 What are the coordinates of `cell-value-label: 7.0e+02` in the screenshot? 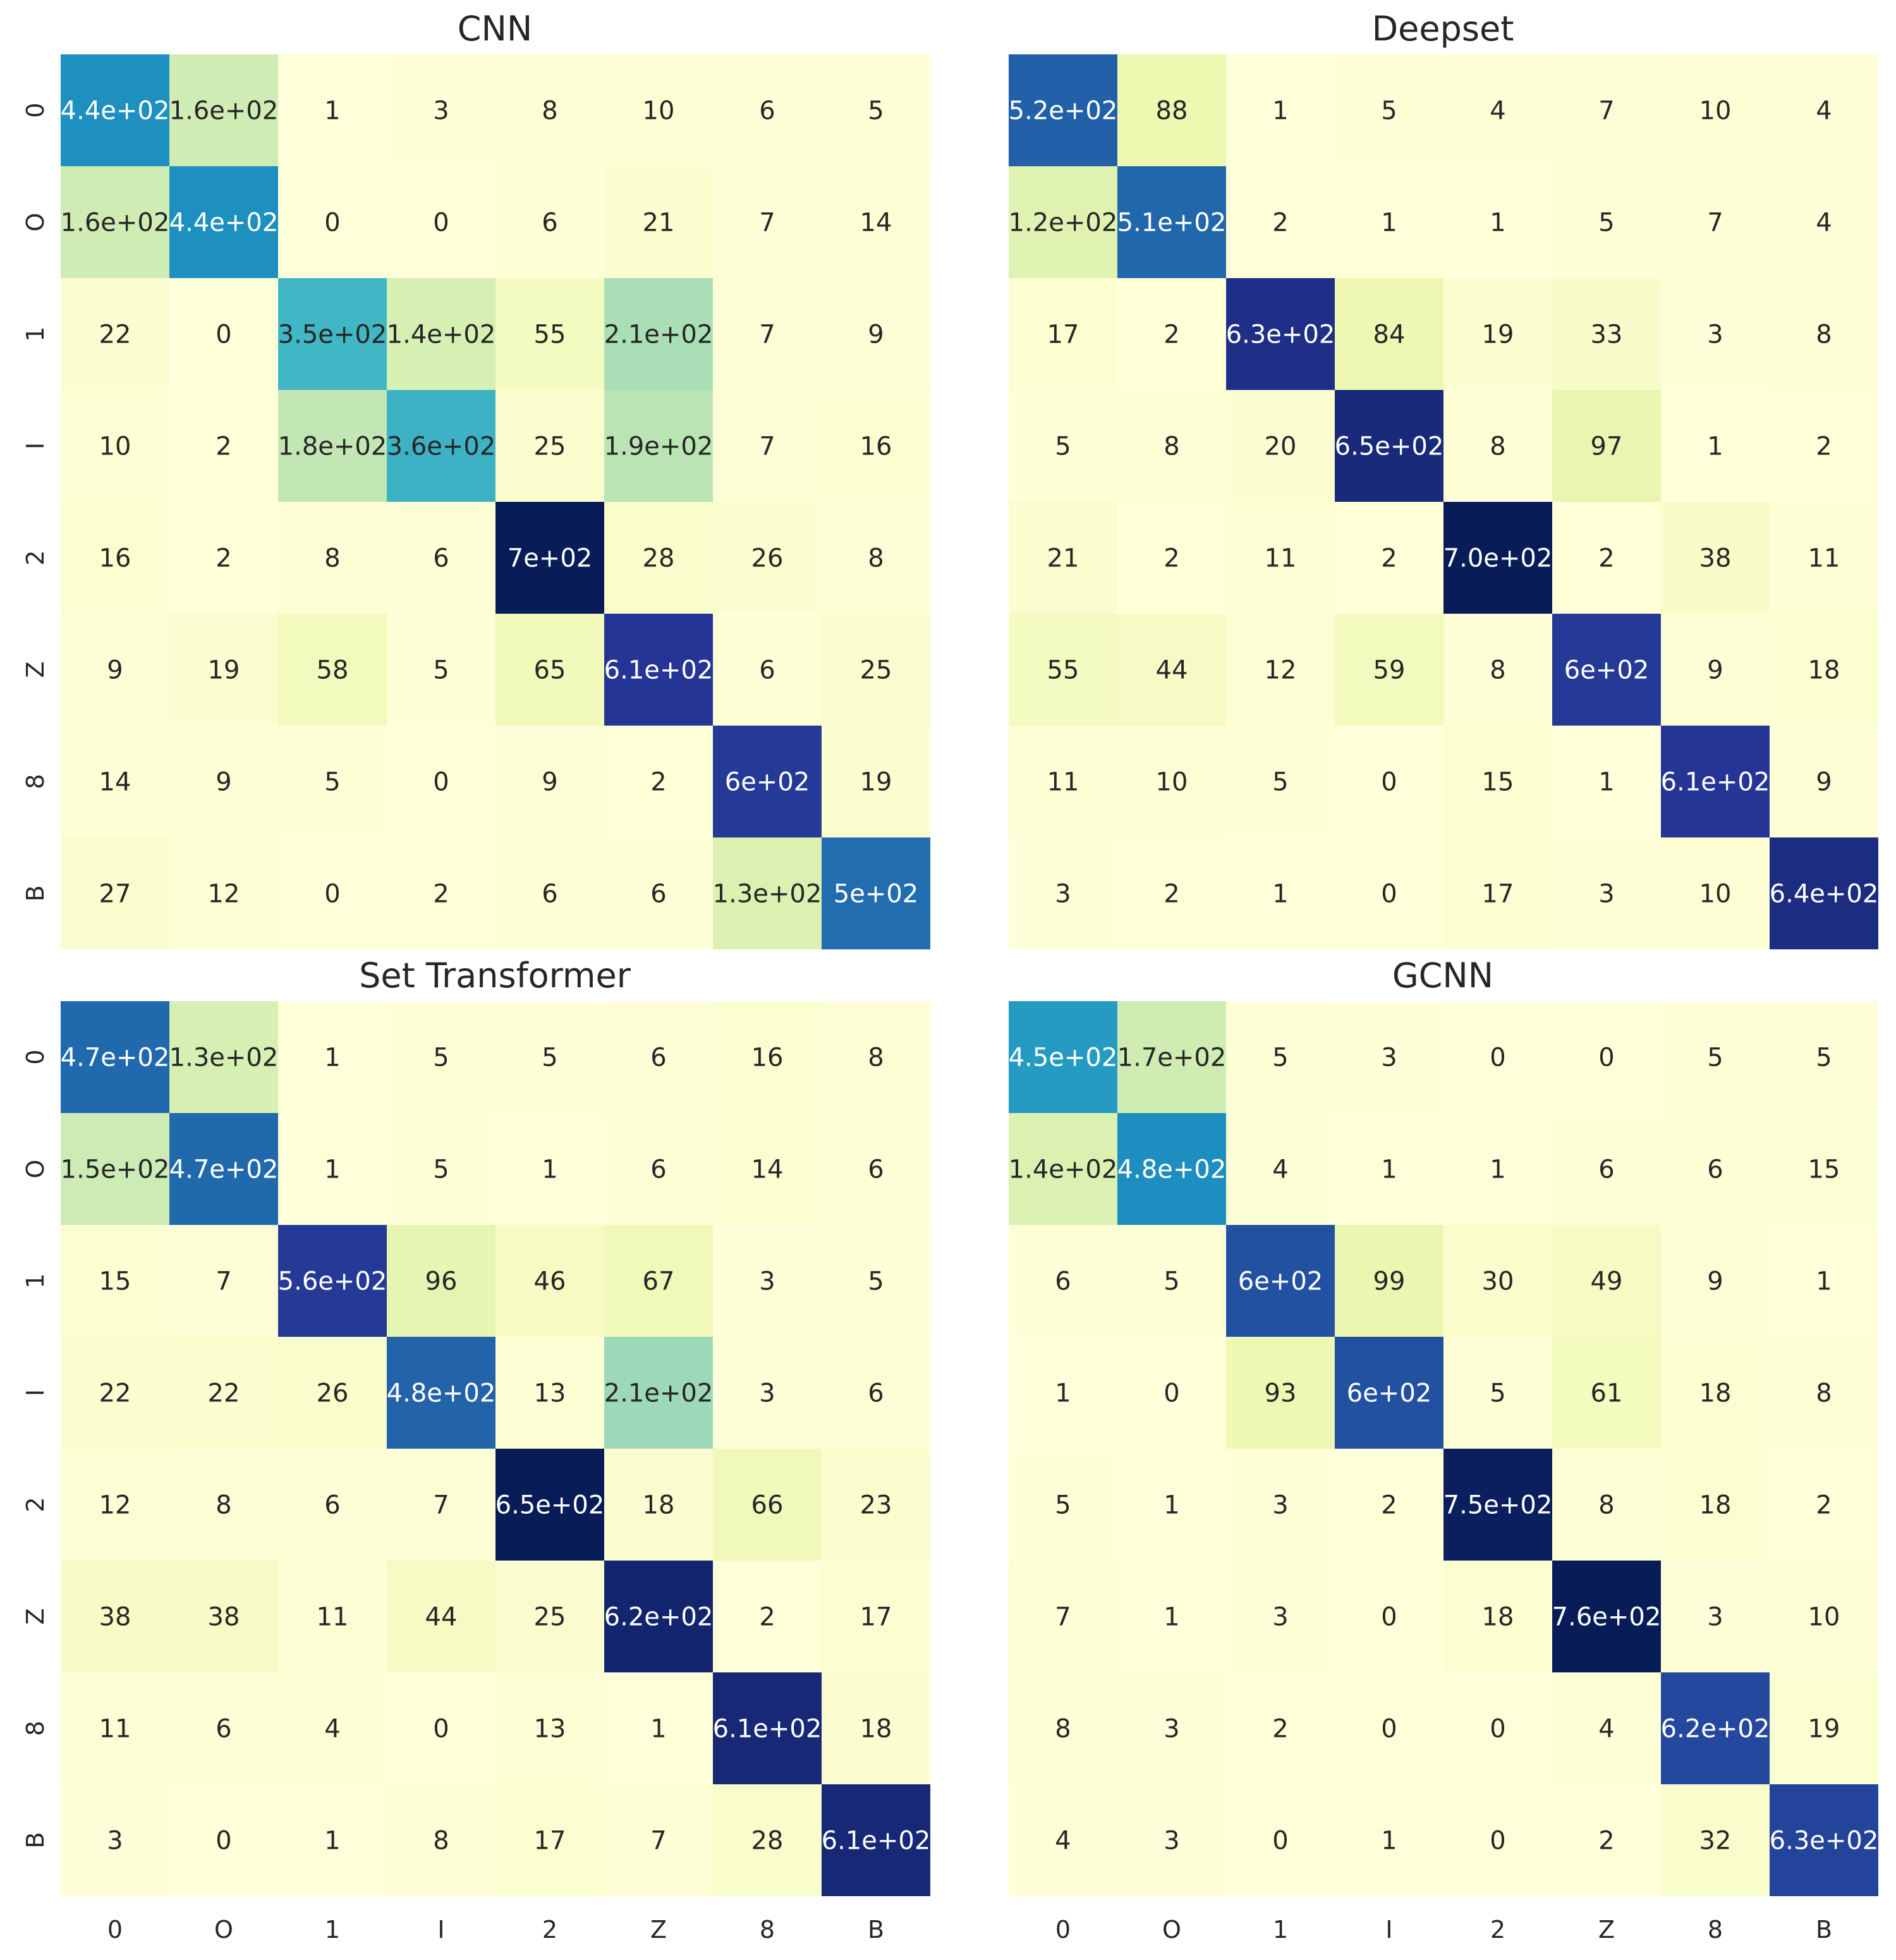 It's located at (1498, 558).